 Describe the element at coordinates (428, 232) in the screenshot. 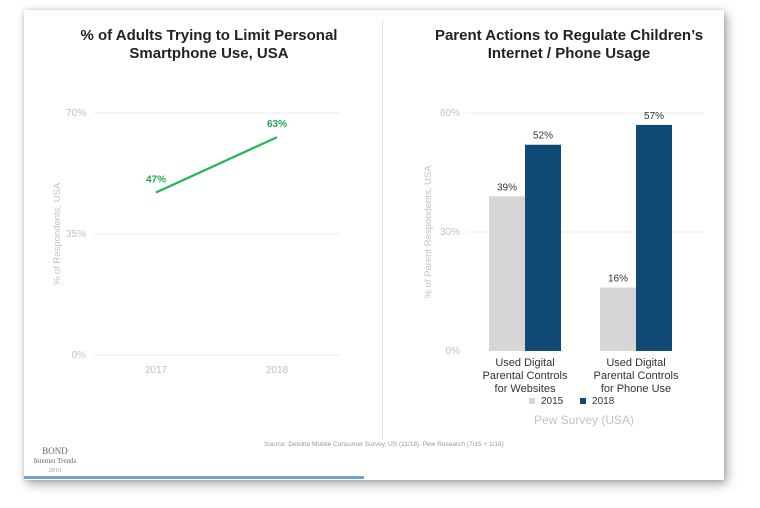

I see `y-axis-label: % of Parent Respondents, USA` at that location.